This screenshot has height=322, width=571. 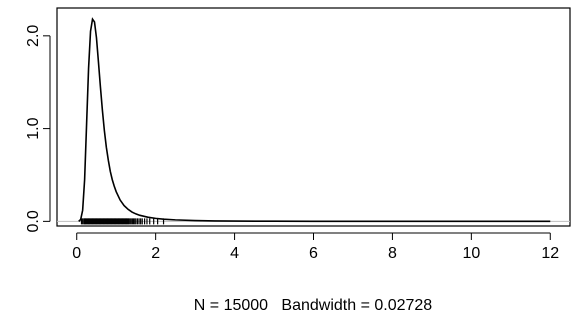 I want to click on x-tick-label: 8, so click(x=392, y=253).